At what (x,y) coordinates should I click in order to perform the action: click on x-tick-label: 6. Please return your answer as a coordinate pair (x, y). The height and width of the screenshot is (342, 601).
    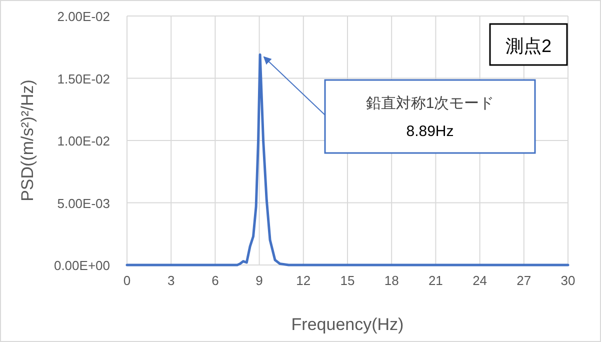
    Looking at the image, I should click on (215, 280).